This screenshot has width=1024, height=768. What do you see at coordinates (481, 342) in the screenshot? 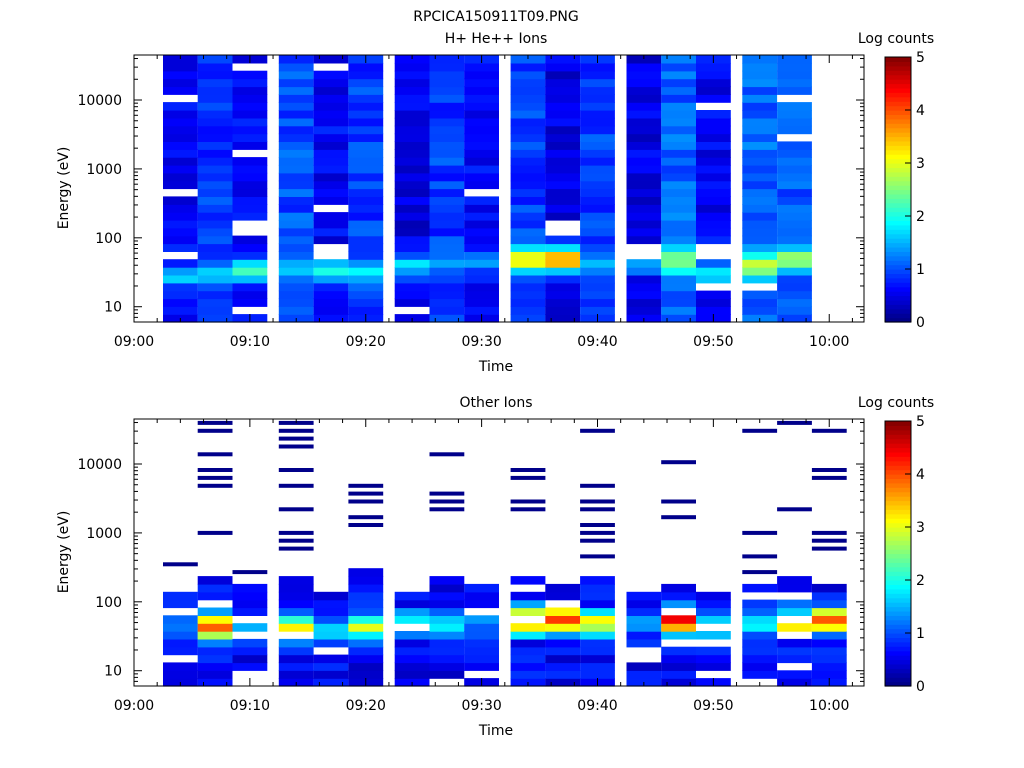
I see `x-tick-label: 09:30` at bounding box center [481, 342].